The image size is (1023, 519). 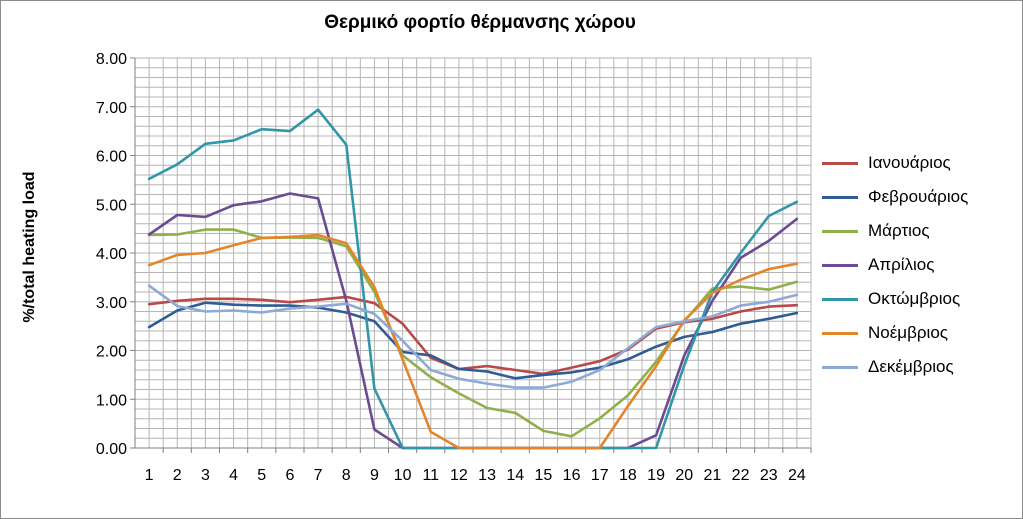 I want to click on x-tick-label: 15, so click(x=544, y=475).